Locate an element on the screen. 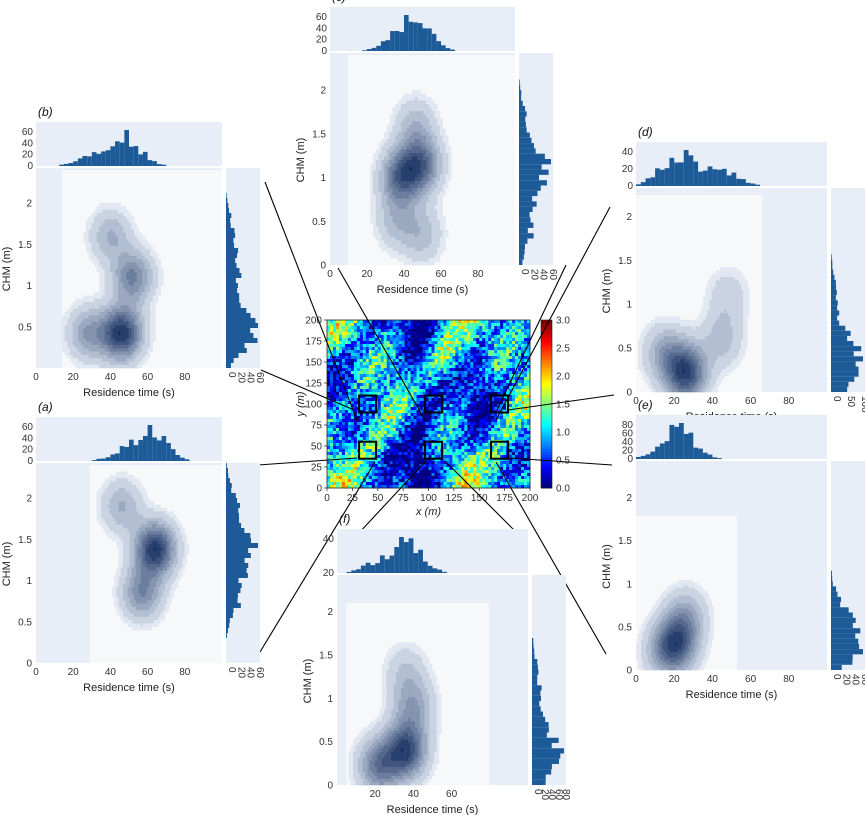 The width and height of the screenshot is (865, 815). map-ytick-label: 25 is located at coordinates (317, 468).